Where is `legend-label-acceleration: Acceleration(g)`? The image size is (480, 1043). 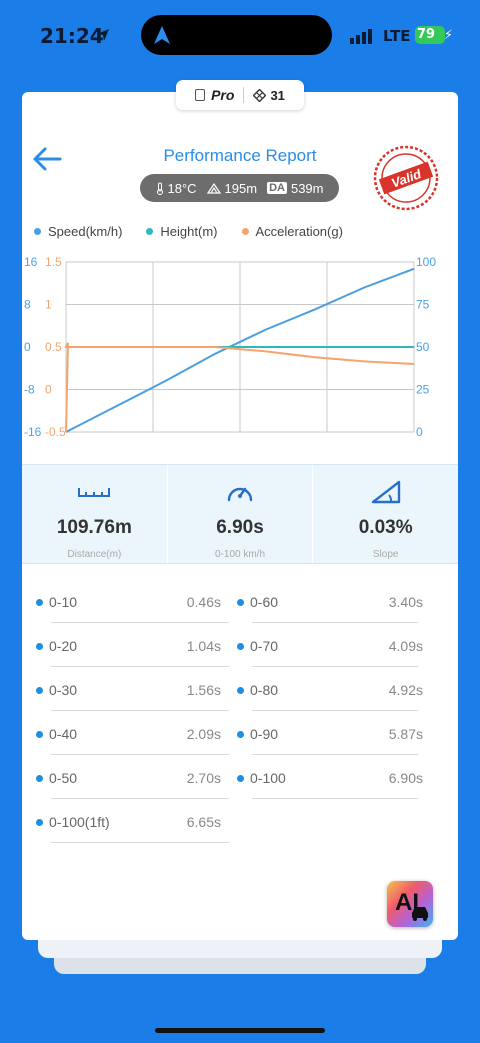
legend-label-acceleration: Acceleration(g) is located at coordinates (299, 231).